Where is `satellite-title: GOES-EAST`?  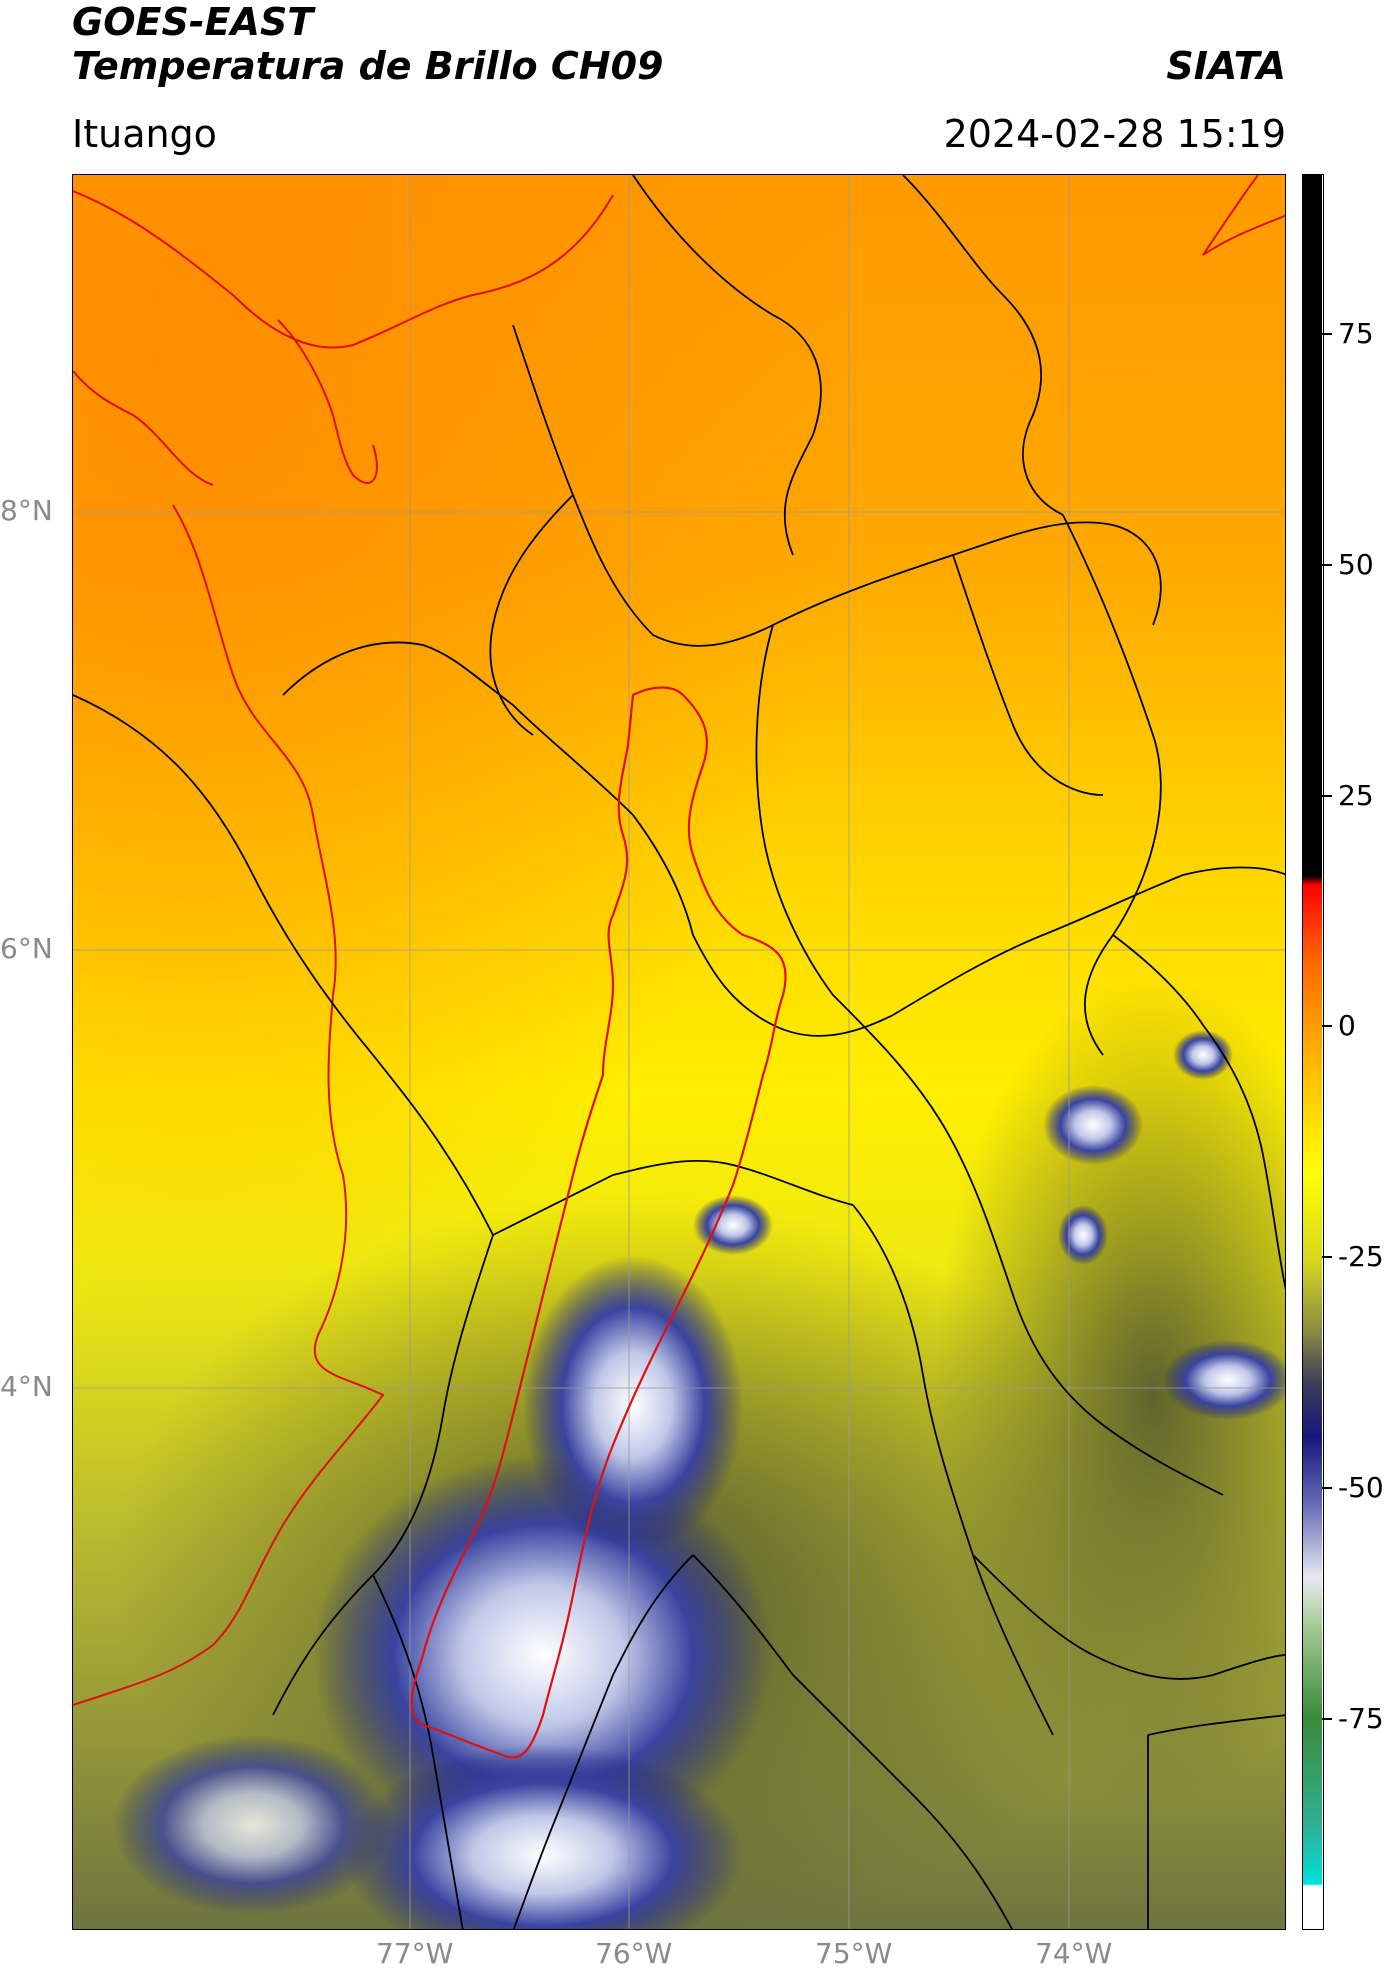
satellite-title: GOES-EAST is located at coordinates (193, 22).